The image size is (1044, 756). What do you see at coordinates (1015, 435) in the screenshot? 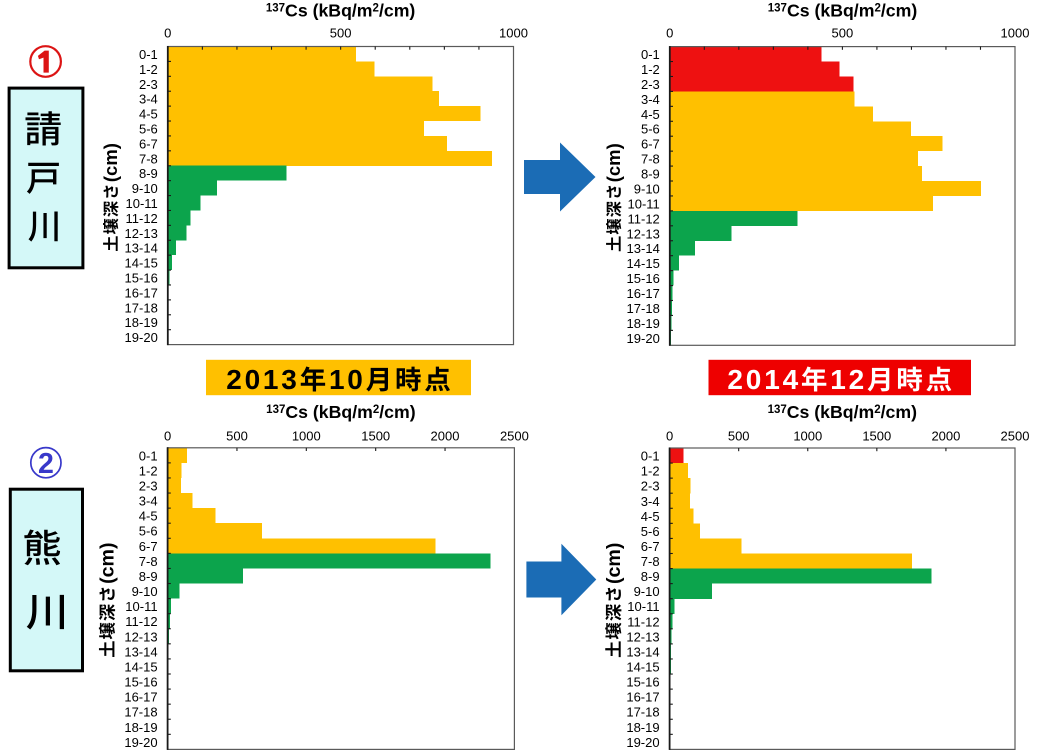
I see `svg-text: 2500` at bounding box center [1015, 435].